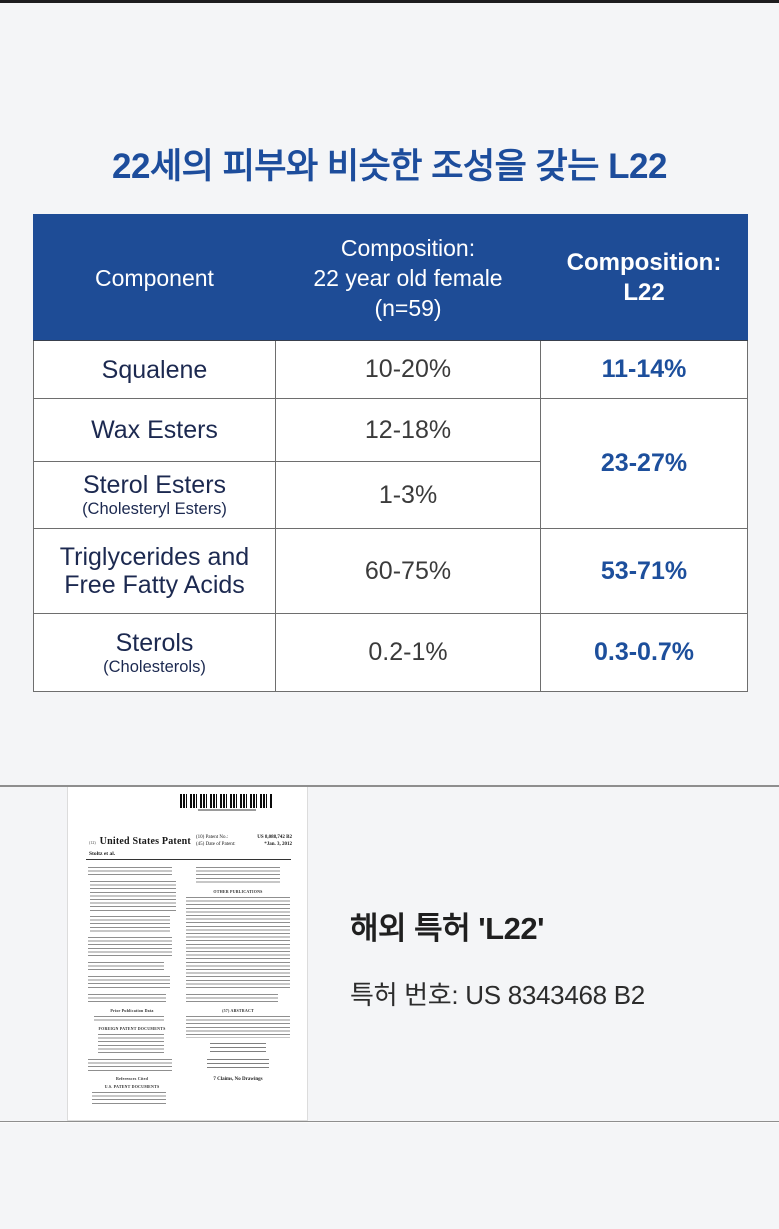  I want to click on patent-header-left: (12) United States Patent Stoltz et al., so click(149, 844).